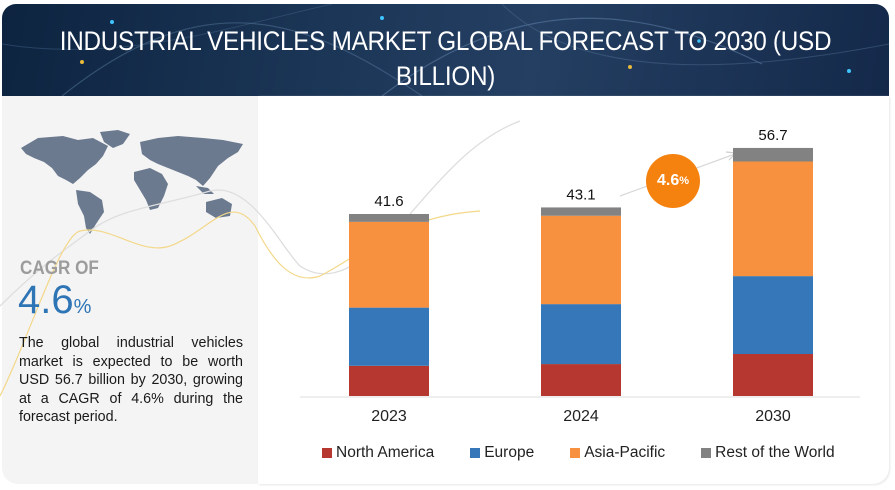  What do you see at coordinates (684, 181) in the screenshot?
I see `cagr-badge-unit: %` at bounding box center [684, 181].